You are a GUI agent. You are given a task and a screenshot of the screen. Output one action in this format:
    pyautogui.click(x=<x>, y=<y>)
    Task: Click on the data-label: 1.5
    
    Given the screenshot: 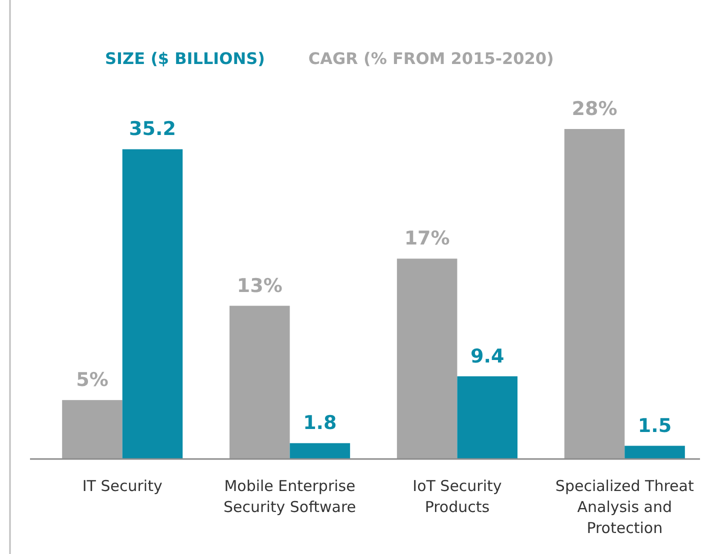 What is the action you would take?
    pyautogui.click(x=655, y=425)
    